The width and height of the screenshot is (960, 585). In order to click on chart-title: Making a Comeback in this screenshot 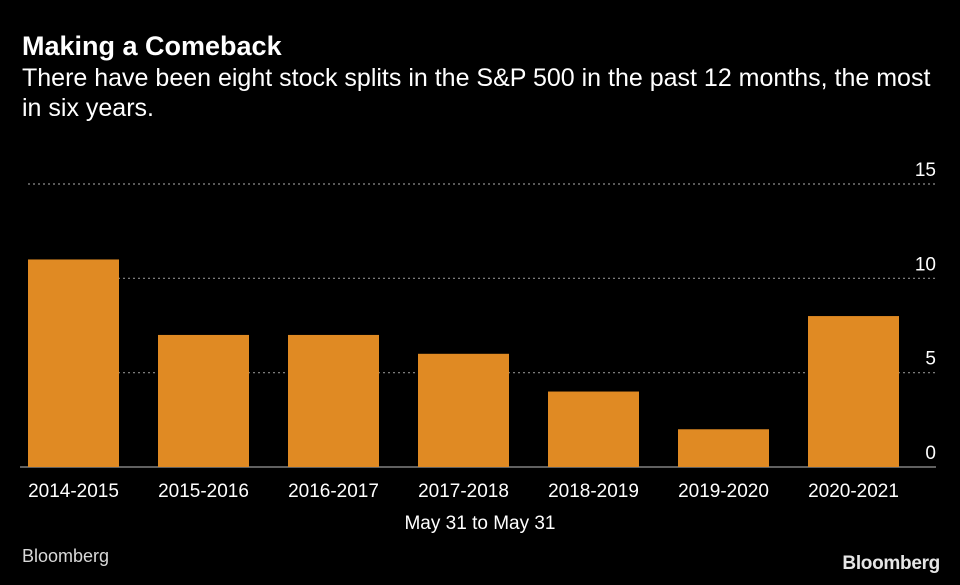, I will do `click(152, 46)`.